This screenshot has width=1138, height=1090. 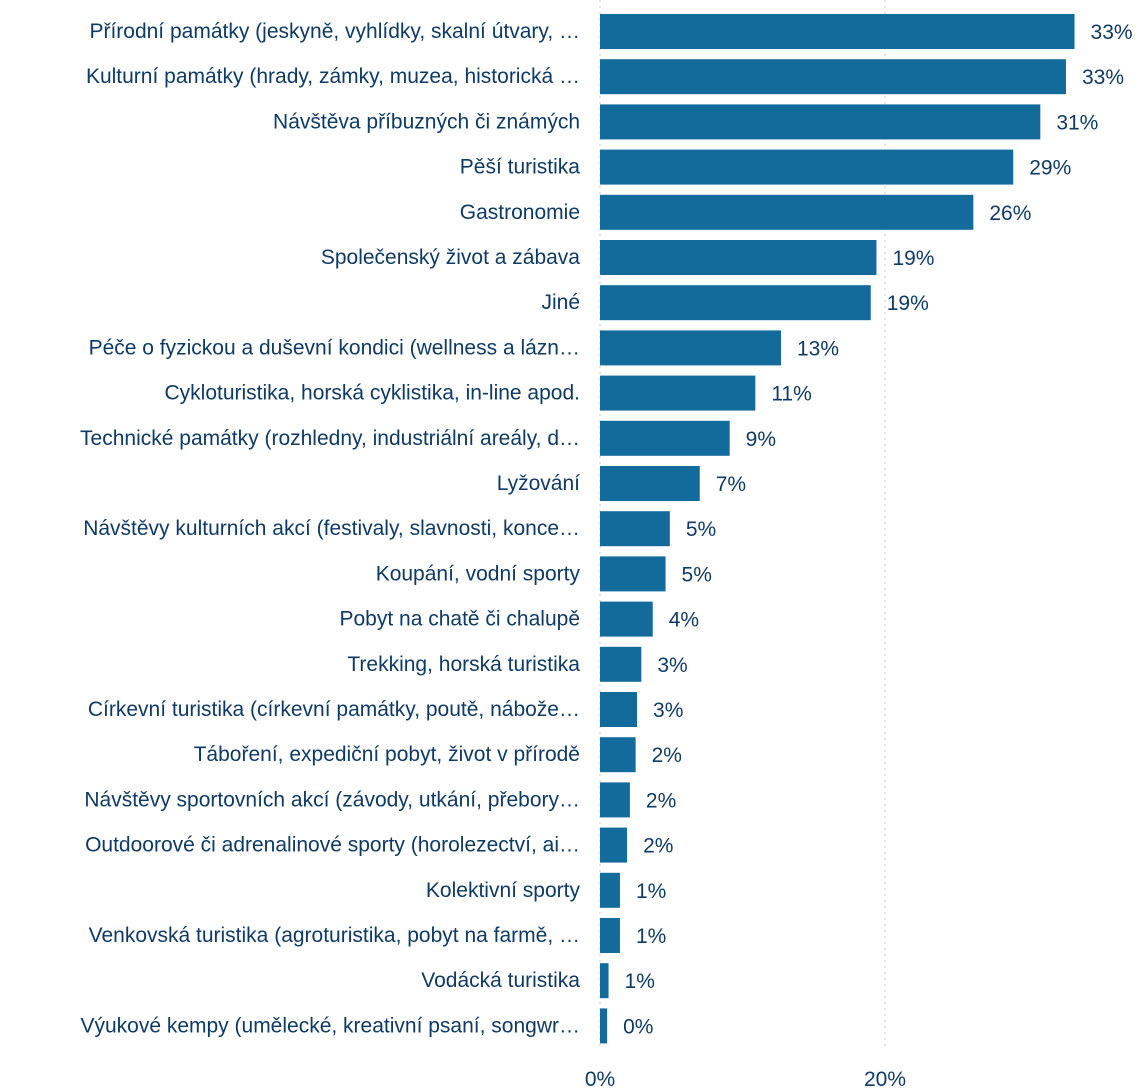 What do you see at coordinates (503, 890) in the screenshot?
I see `category-label: Kolektivní sporty` at bounding box center [503, 890].